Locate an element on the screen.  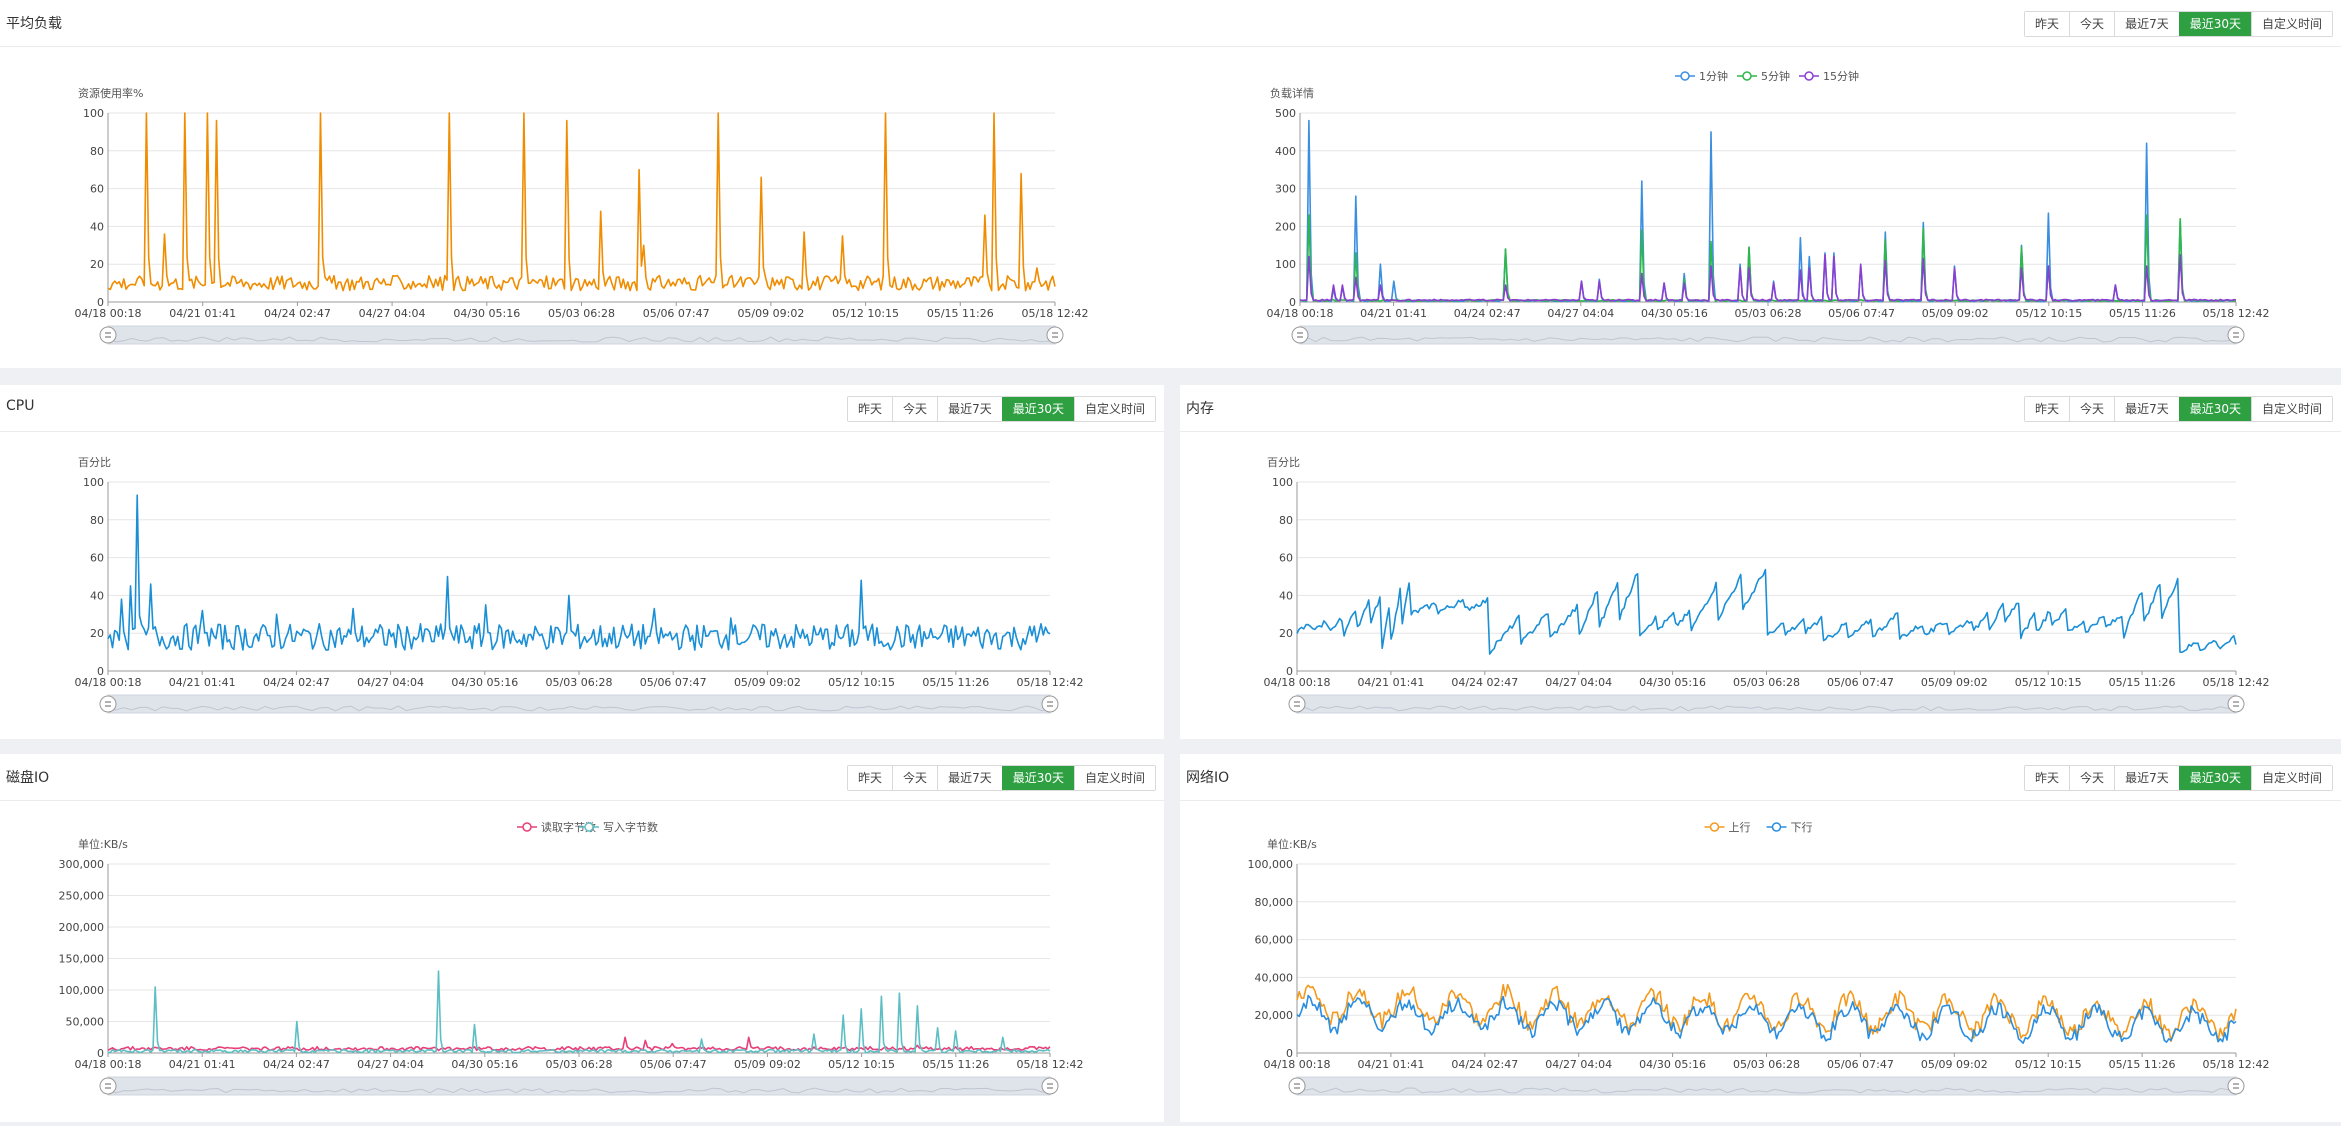
time-range-group: 昨天 今天 最近7天 最近30天 自定义时间 is located at coordinates (2178, 778).